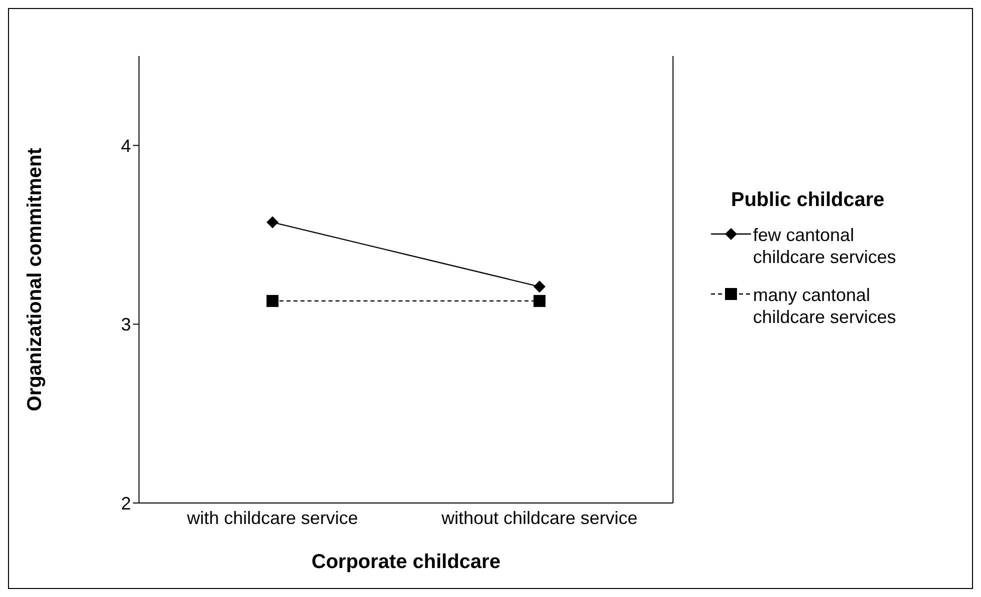 The width and height of the screenshot is (981, 597). What do you see at coordinates (35, 279) in the screenshot?
I see `y-axis-title: Organizational commitment` at bounding box center [35, 279].